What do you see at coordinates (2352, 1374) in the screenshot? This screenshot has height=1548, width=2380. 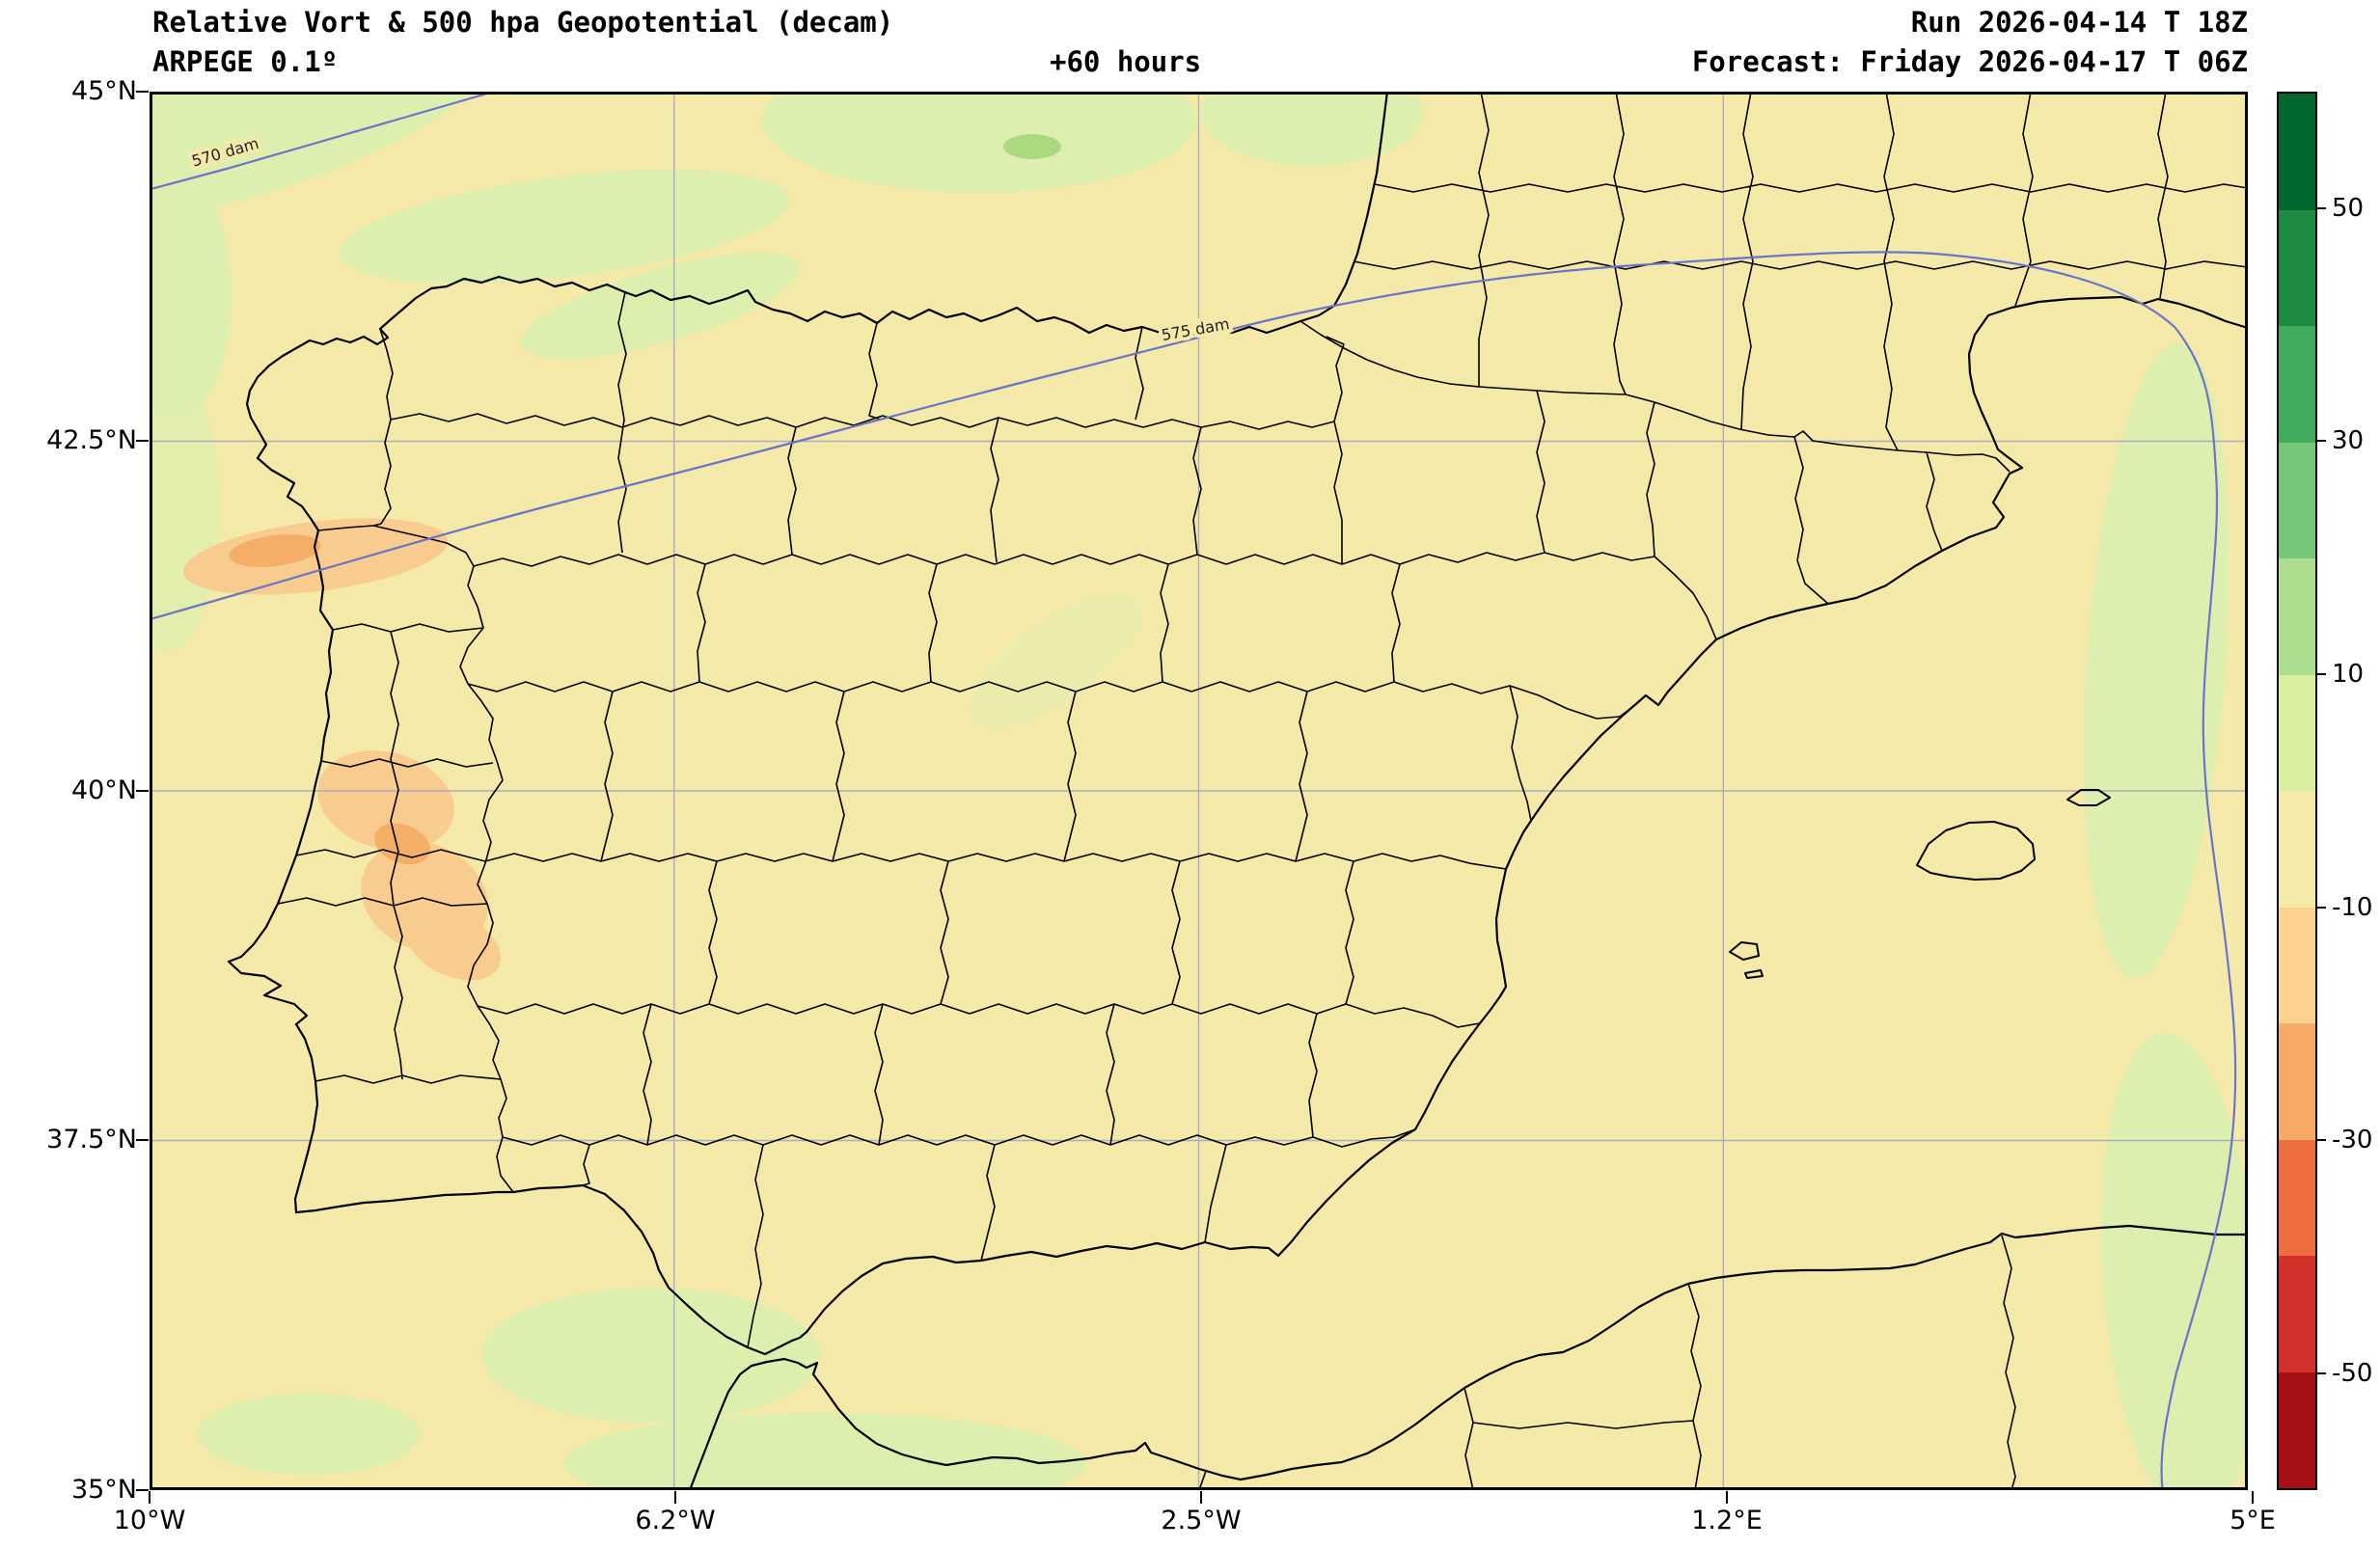 I see `colorbar-tick-label: -50` at bounding box center [2352, 1374].